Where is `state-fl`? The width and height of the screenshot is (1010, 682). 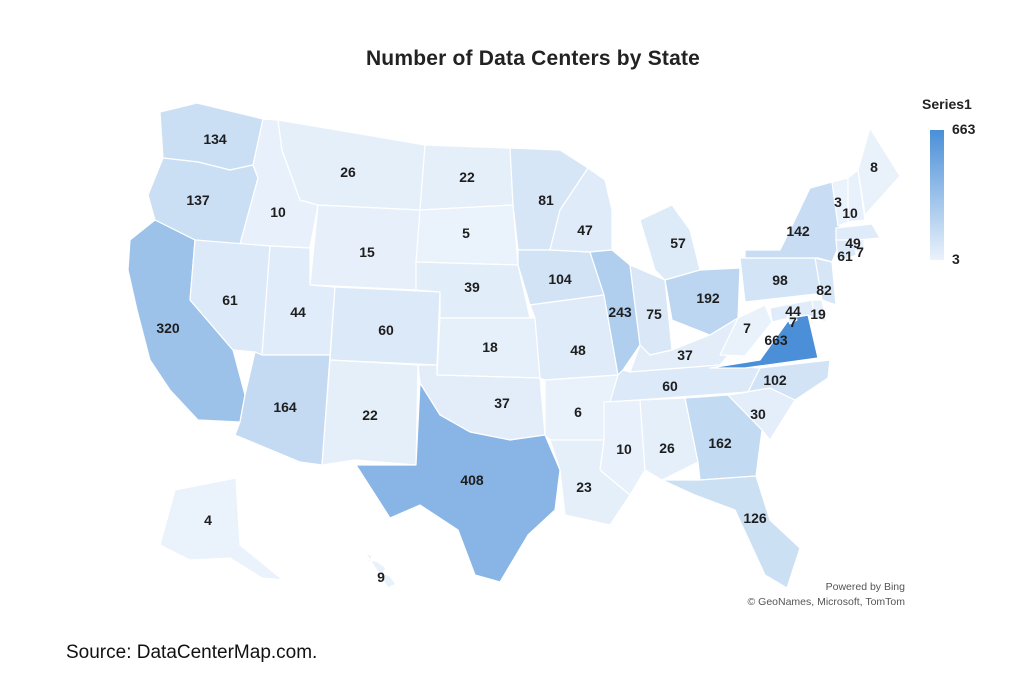
state-fl is located at coordinates (731, 532).